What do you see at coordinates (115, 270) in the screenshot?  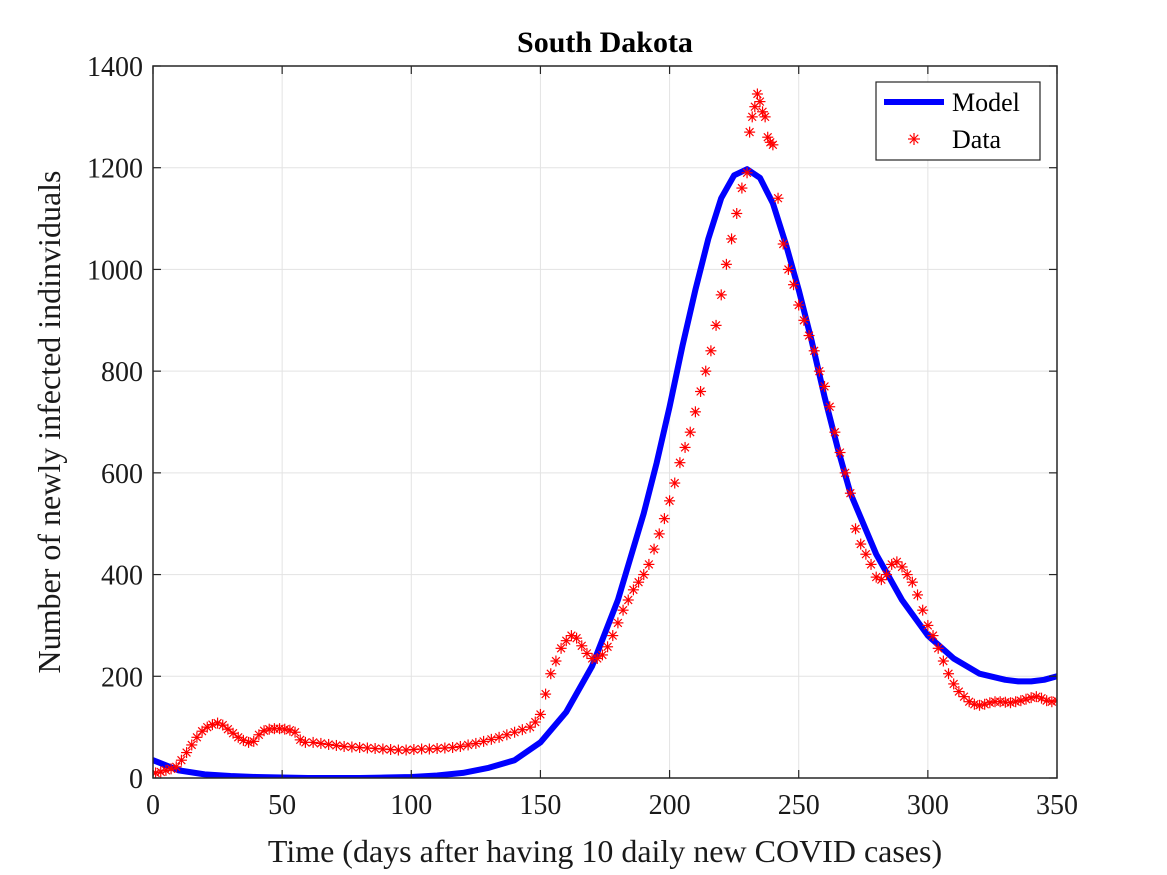 I see `y-tick-label: 1000` at bounding box center [115, 270].